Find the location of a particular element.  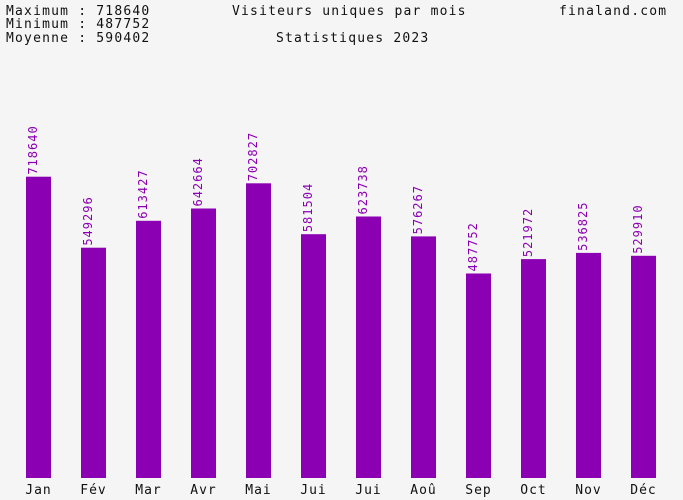

month-label-4: Avr is located at coordinates (203, 490).